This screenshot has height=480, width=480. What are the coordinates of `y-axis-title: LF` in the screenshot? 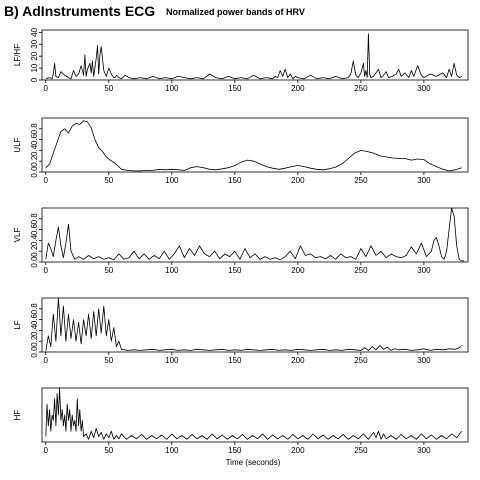 It's located at (17, 324).